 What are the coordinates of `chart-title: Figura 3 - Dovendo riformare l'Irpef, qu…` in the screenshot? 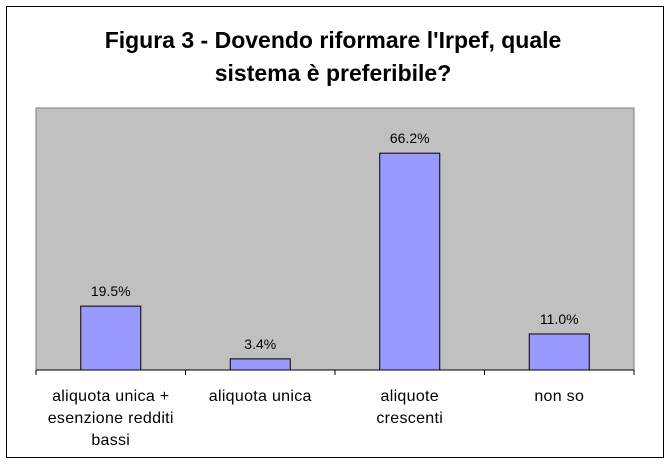 It's located at (333, 57).